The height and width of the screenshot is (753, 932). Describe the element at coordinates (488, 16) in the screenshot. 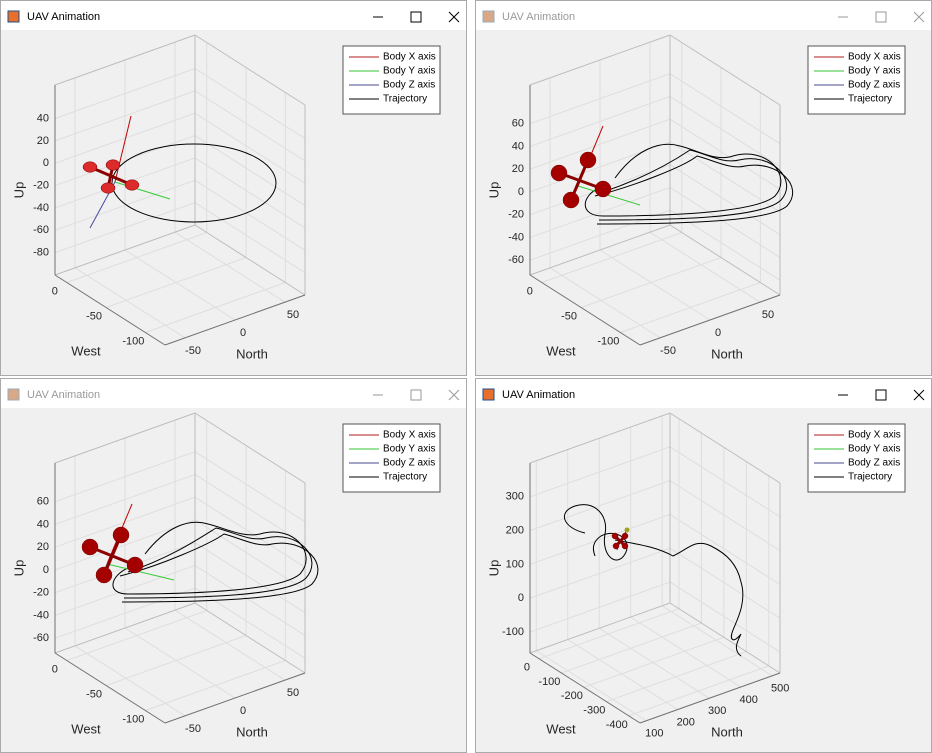

I see `app-icon` at that location.